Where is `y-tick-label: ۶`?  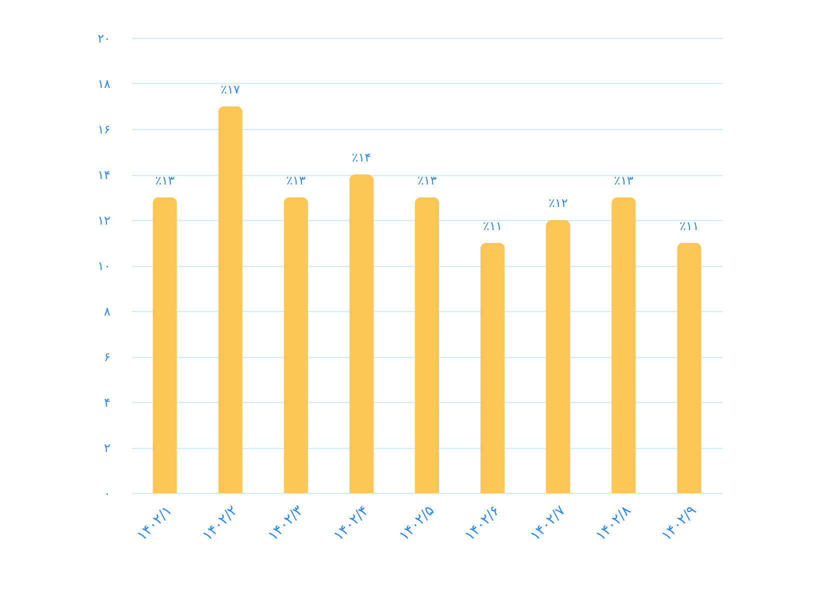 y-tick-label: ۶ is located at coordinates (107, 357).